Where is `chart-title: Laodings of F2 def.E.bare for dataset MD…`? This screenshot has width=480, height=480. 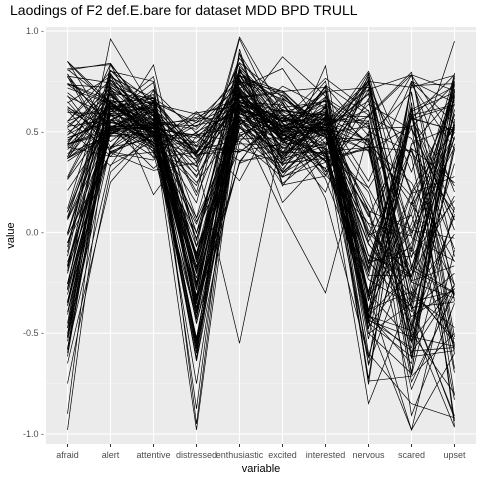 chart-title: Laodings of F2 def.E.bare for dataset MD… is located at coordinates (184, 10).